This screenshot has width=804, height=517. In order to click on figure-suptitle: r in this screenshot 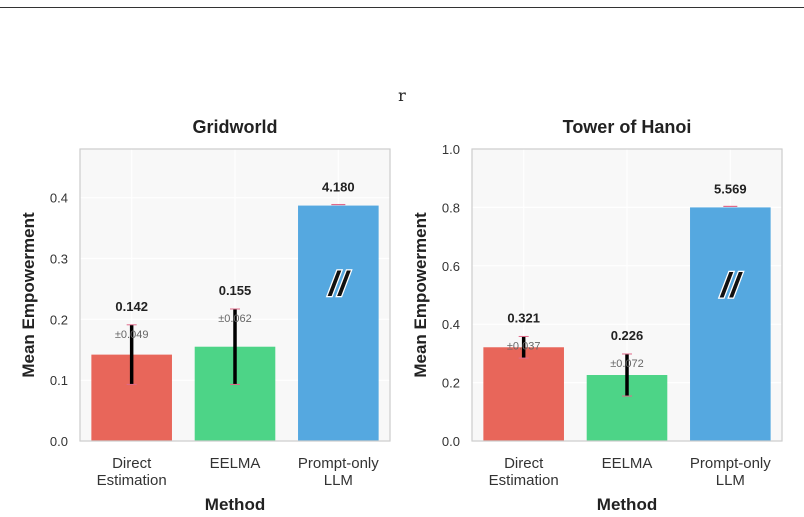, I will do `click(402, 95)`.